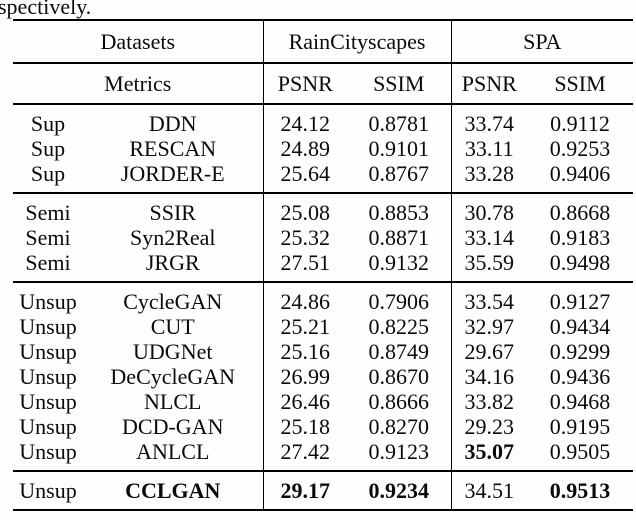 The image size is (636, 520). Describe the element at coordinates (304, 490) in the screenshot. I see `psnr-raincityscapes-cell: 29.17` at that location.